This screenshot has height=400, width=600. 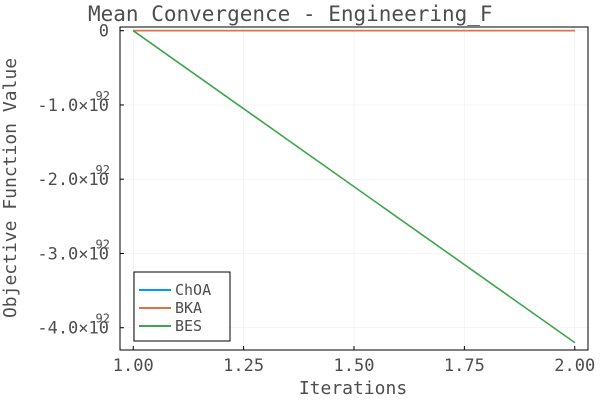 I want to click on x-axis-label: Iterations, so click(x=353, y=388).